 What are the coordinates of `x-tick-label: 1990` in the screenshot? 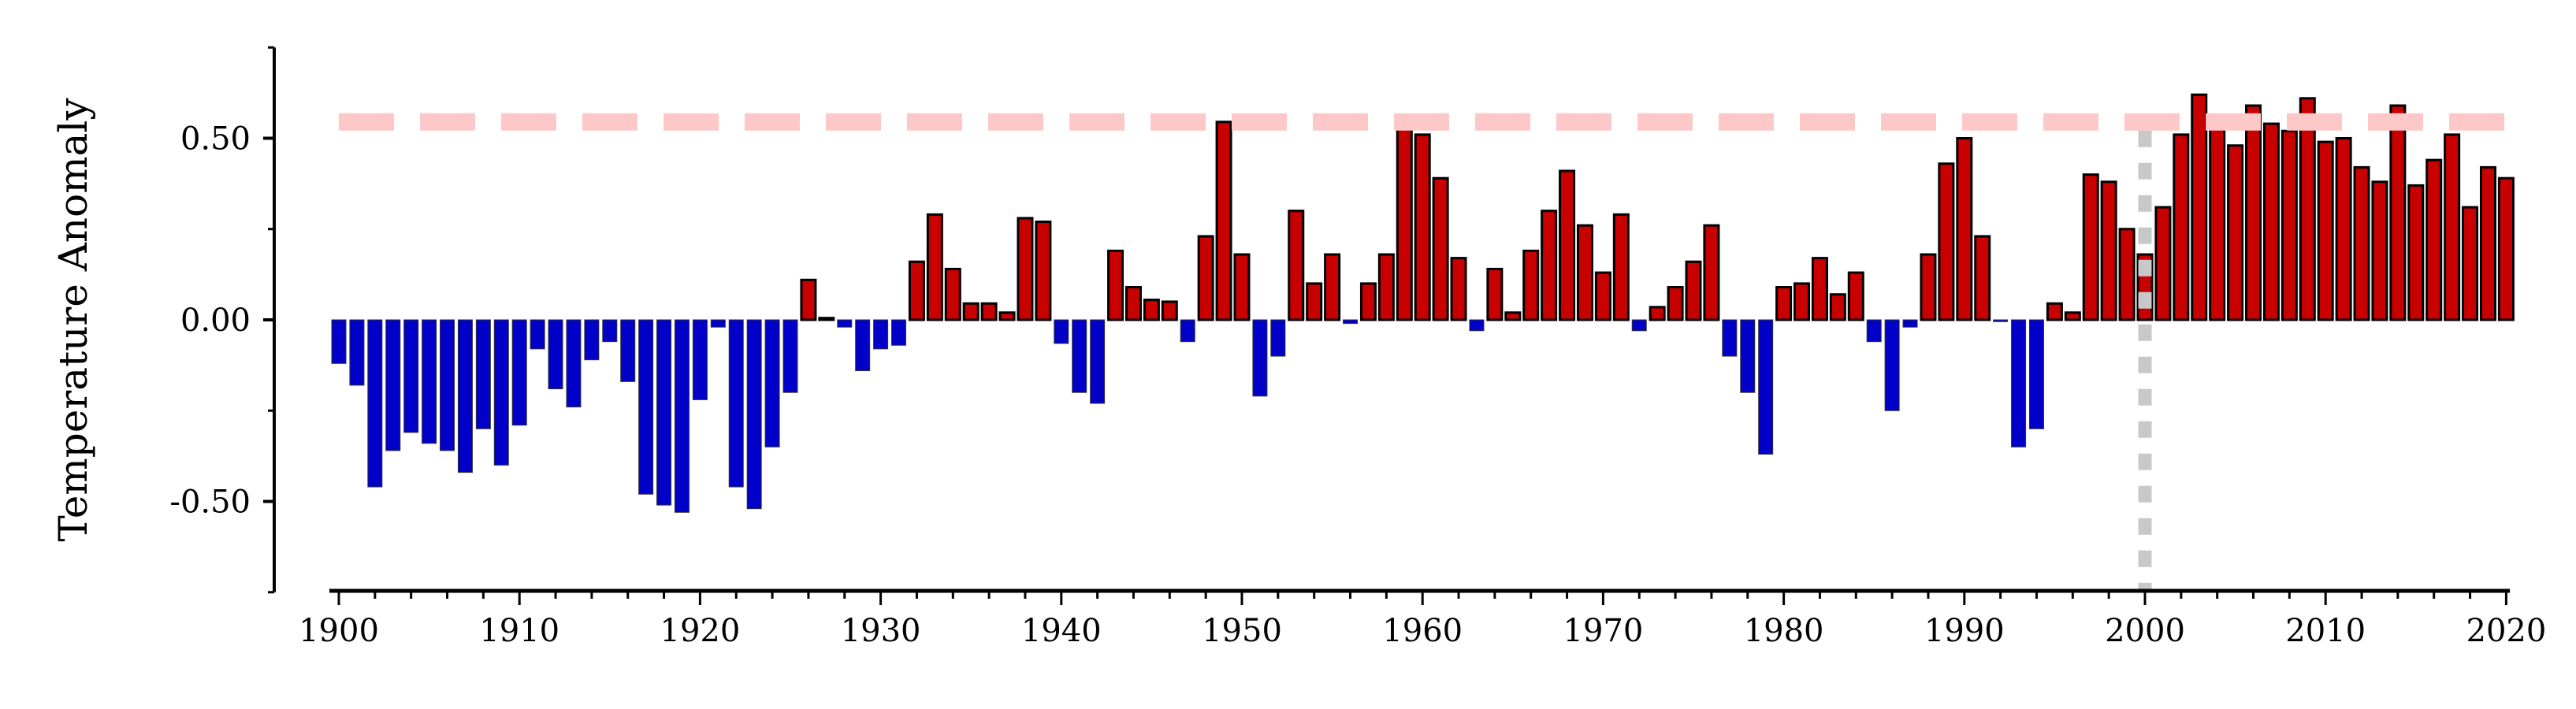 It's located at (1964, 631).